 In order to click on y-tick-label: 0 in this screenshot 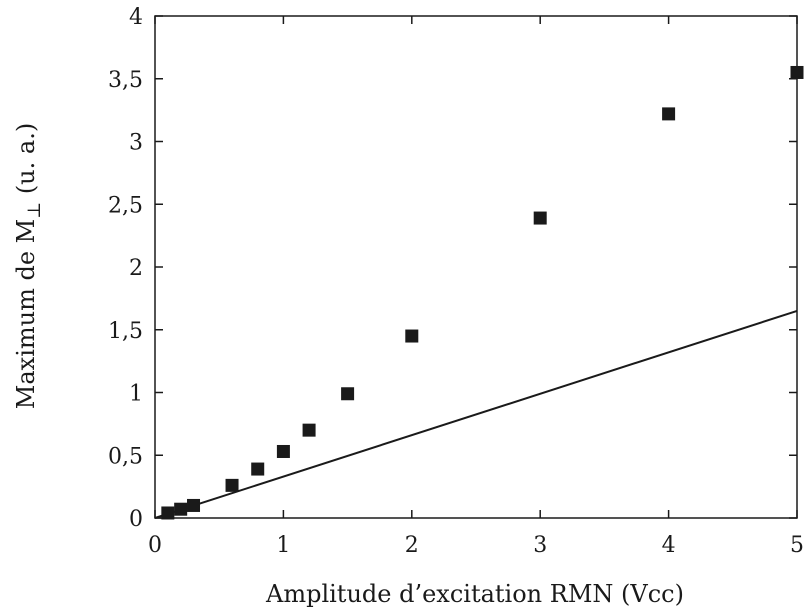, I will do `click(136, 519)`.